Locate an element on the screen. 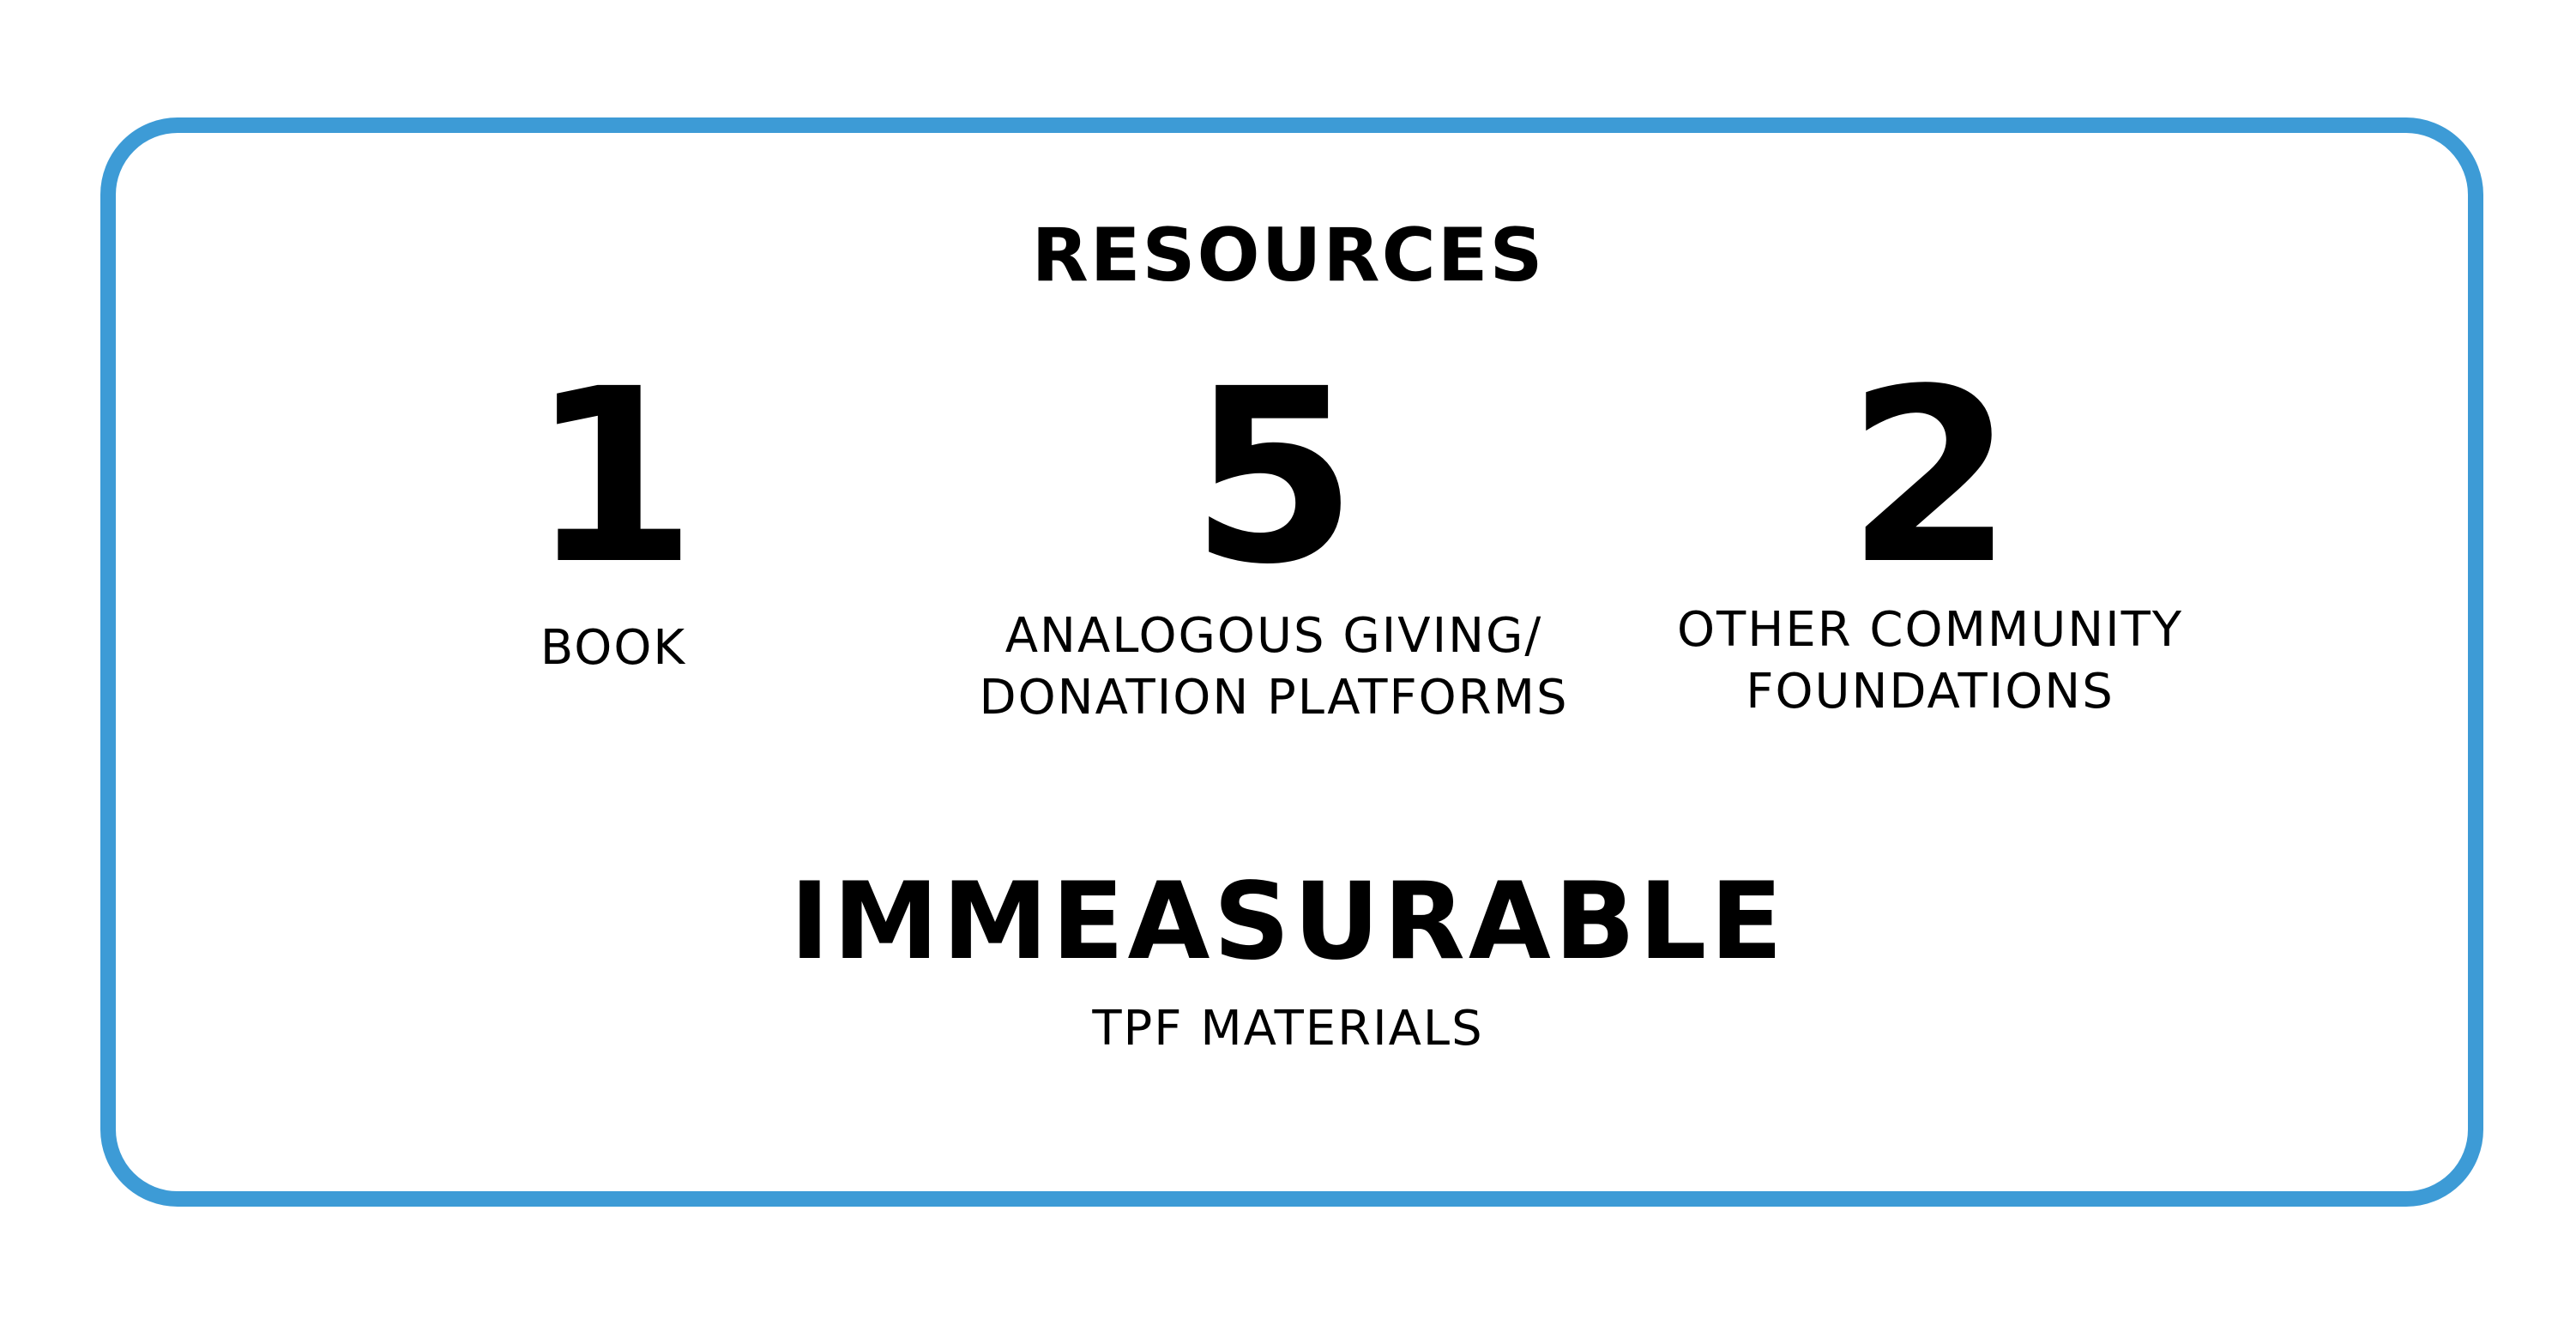 This screenshot has width=2576, height=1325. stat-label-line: DONATION PLATFORMS is located at coordinates (1274, 698).